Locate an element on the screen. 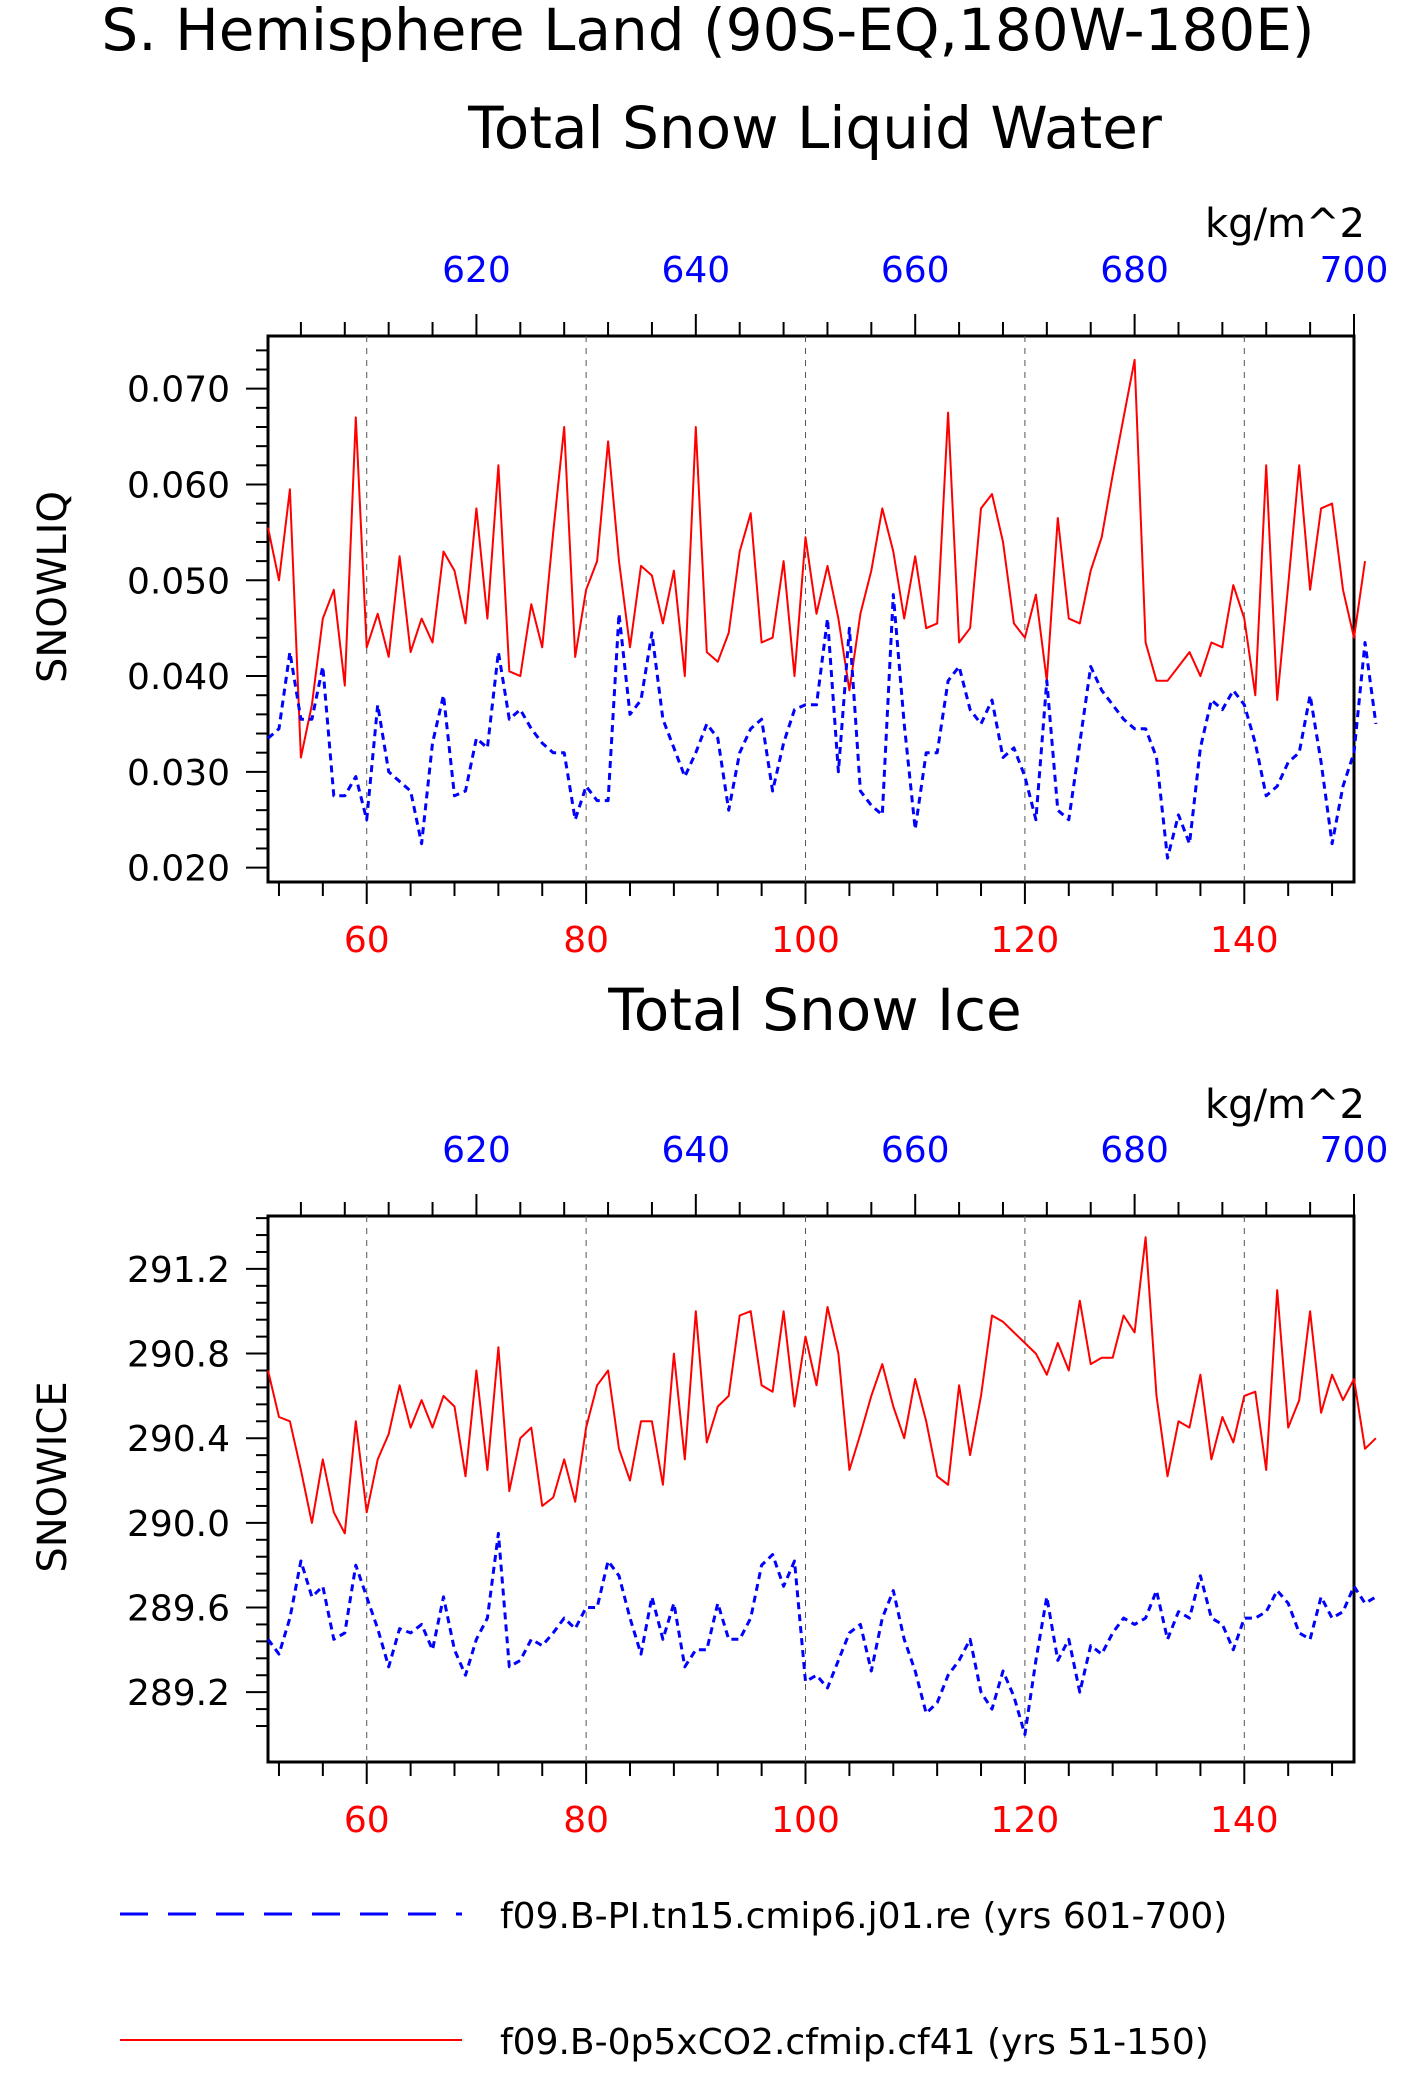  panel-title: Total Snow Ice is located at coordinates (814, 1010).